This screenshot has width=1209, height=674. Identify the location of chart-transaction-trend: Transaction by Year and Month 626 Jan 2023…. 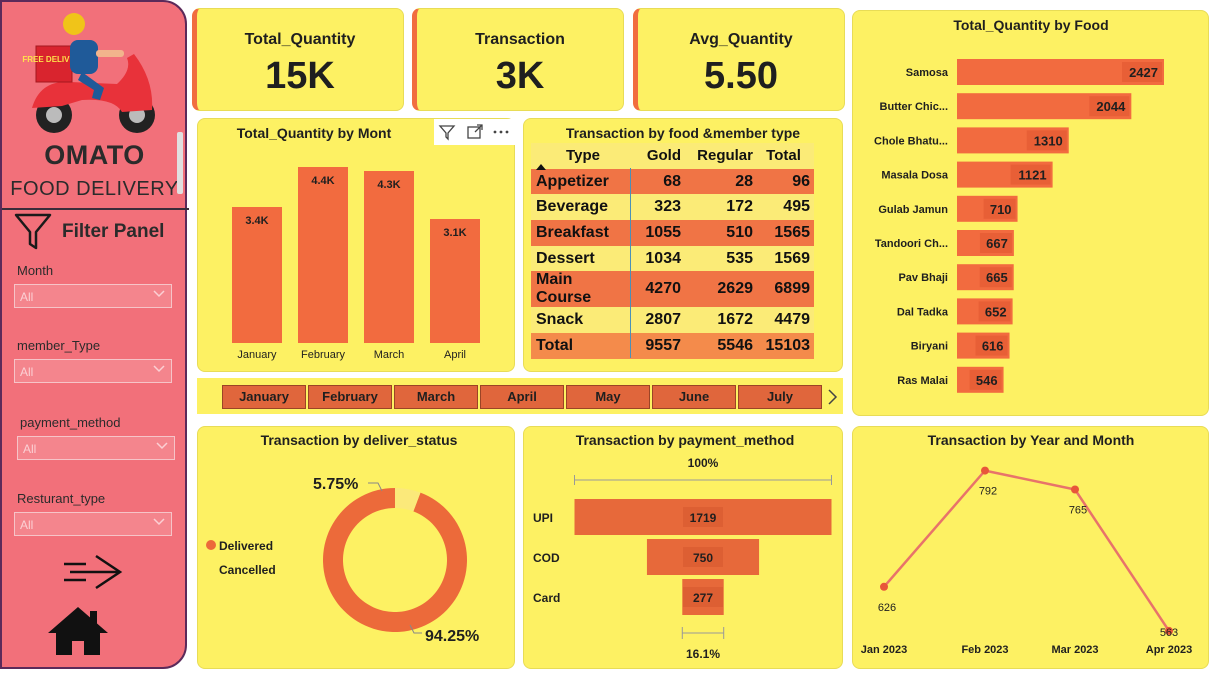
(1030, 547).